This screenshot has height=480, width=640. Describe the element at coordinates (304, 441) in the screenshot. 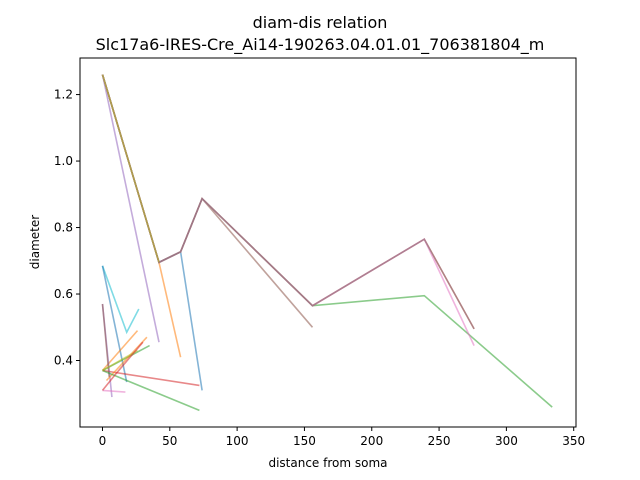

I see `x-tick-label: 150` at that location.